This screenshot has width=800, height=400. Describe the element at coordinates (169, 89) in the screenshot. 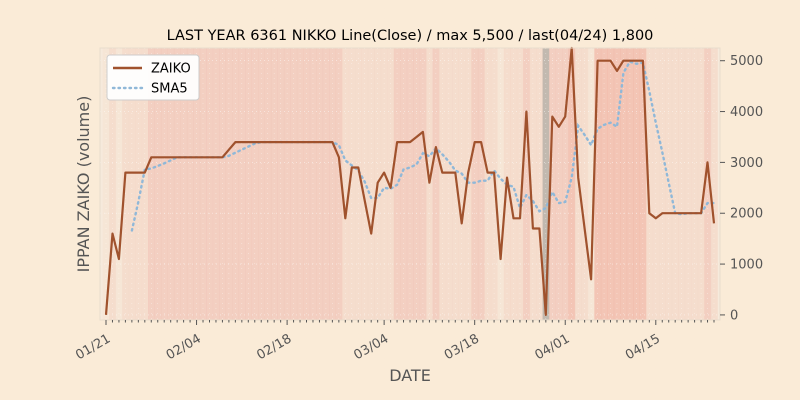

I see `legend-label-sma5: SMA5` at that location.